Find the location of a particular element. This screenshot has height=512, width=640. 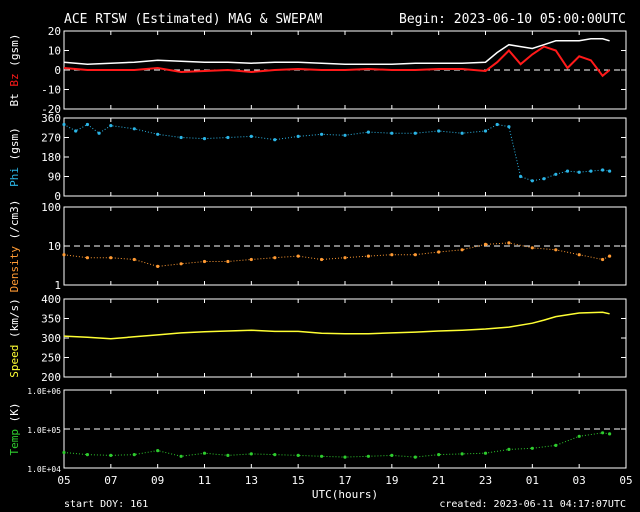

series-bz-line is located at coordinates (337, 61).